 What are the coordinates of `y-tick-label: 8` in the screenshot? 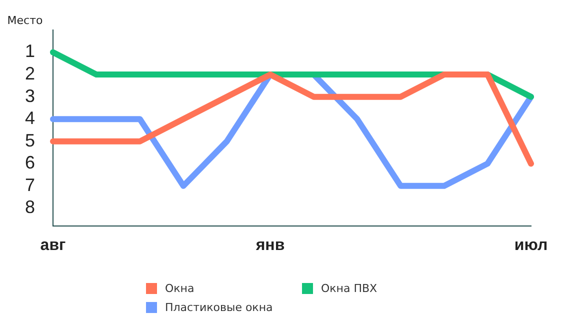 It's located at (29, 207).